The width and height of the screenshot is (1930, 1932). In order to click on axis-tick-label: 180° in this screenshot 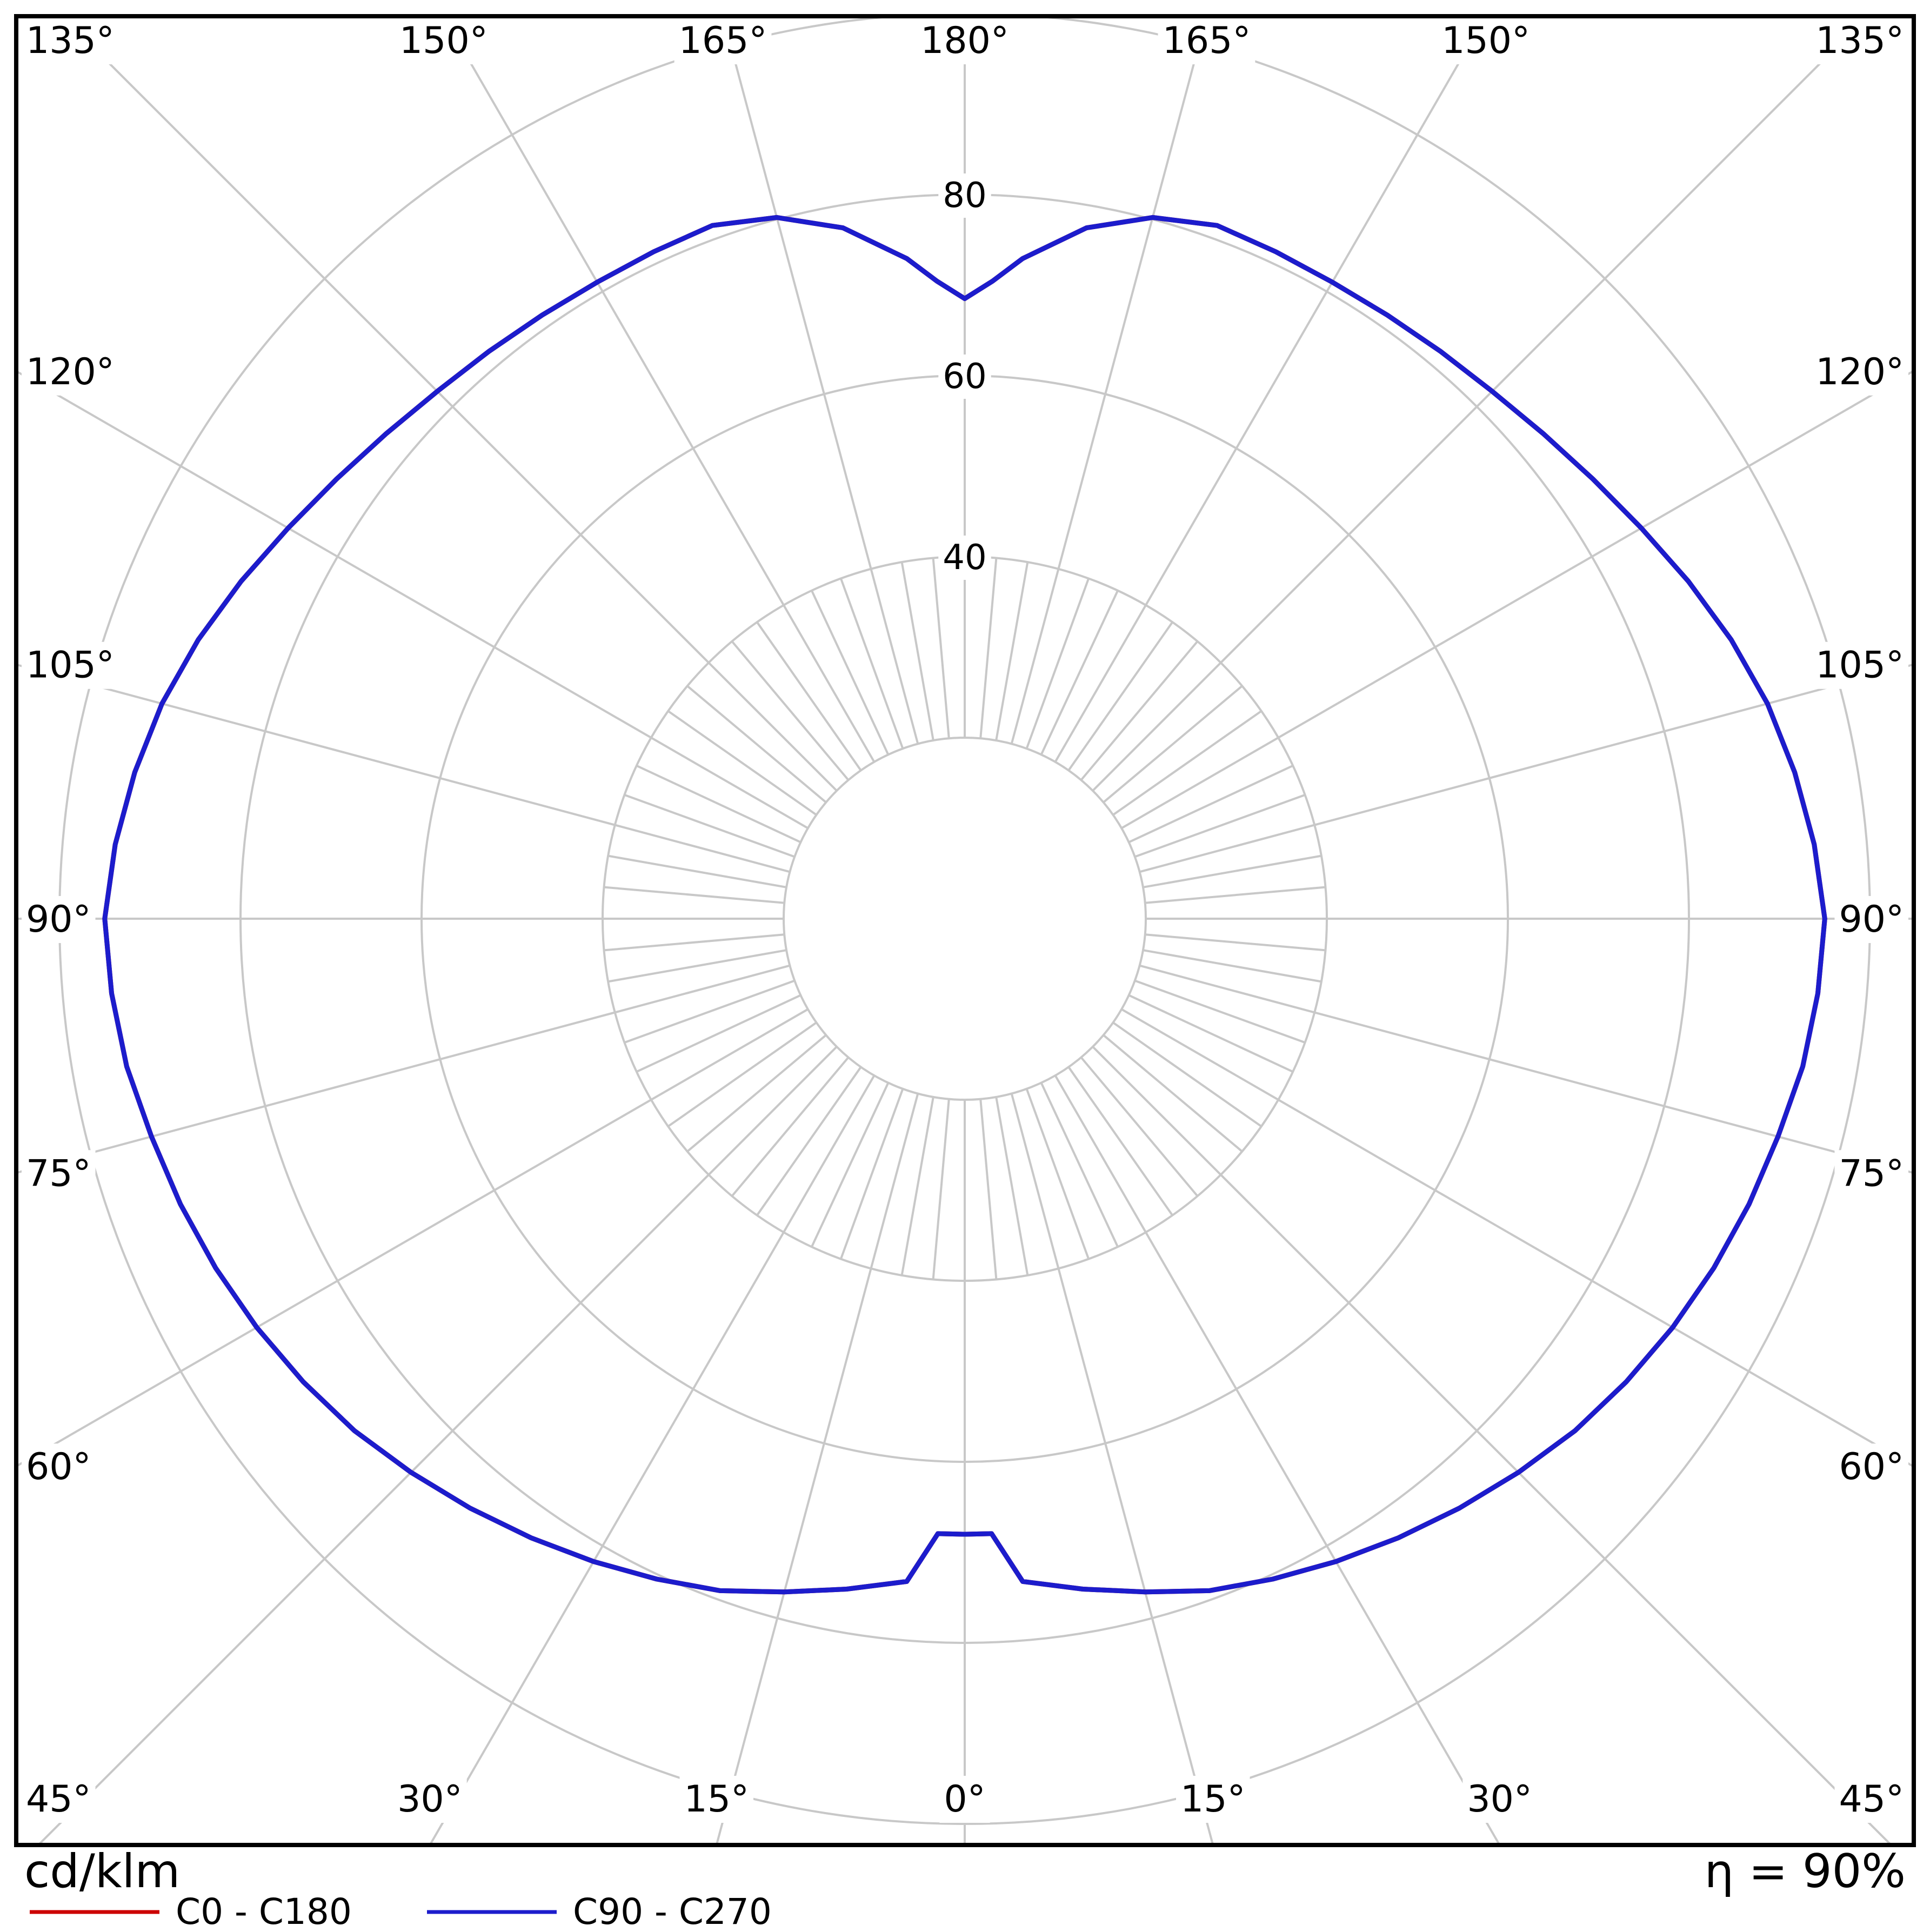, I will do `click(964, 40)`.